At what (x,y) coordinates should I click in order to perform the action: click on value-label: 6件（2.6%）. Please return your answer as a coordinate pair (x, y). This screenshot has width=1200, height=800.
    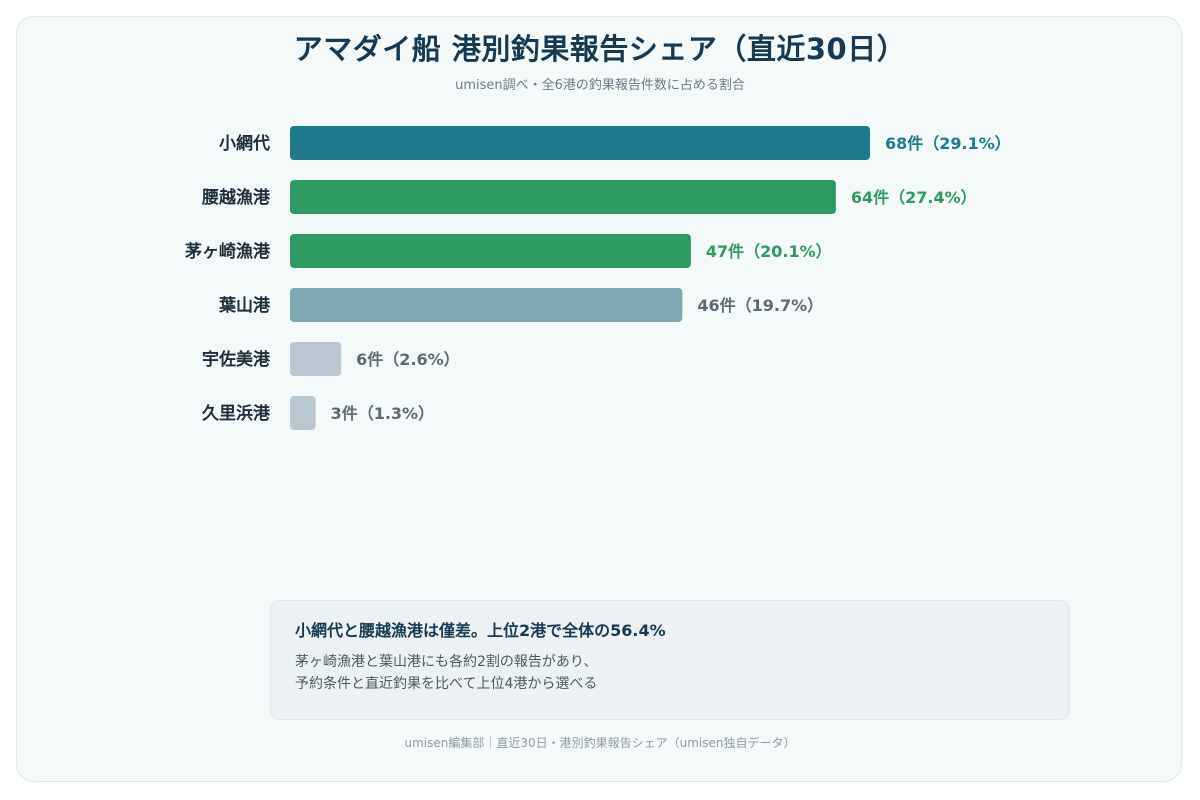
    Looking at the image, I should click on (408, 359).